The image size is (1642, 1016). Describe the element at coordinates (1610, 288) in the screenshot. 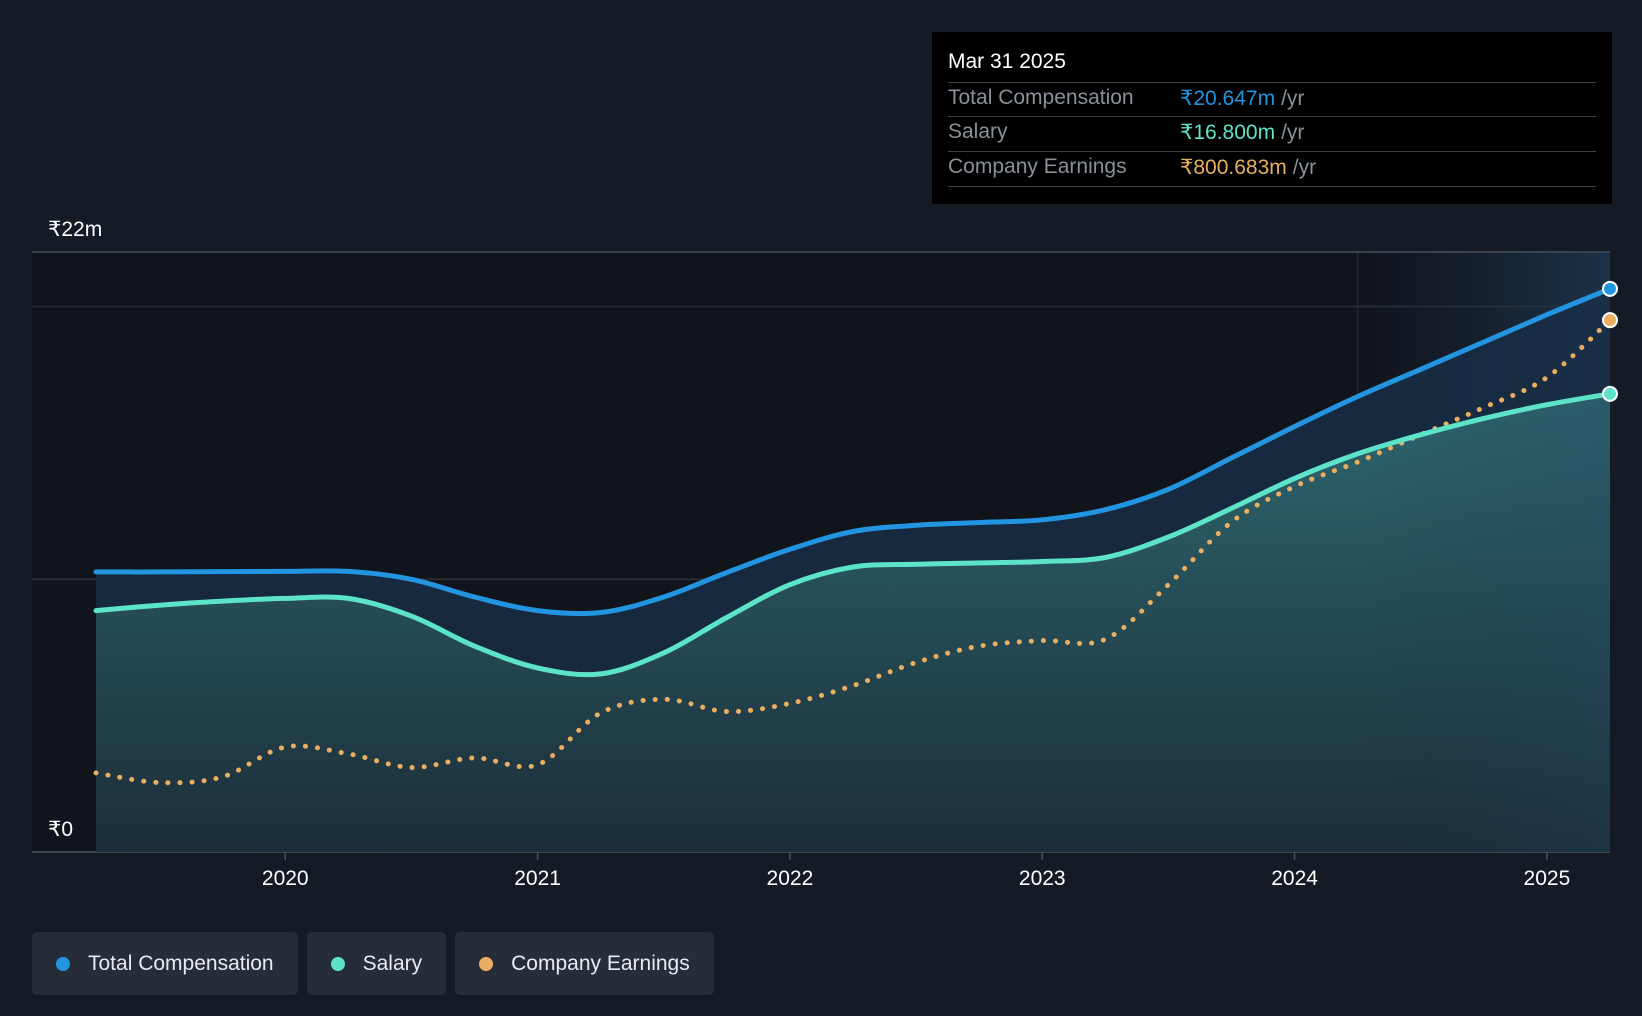

I see `total-compensation-end-point` at that location.